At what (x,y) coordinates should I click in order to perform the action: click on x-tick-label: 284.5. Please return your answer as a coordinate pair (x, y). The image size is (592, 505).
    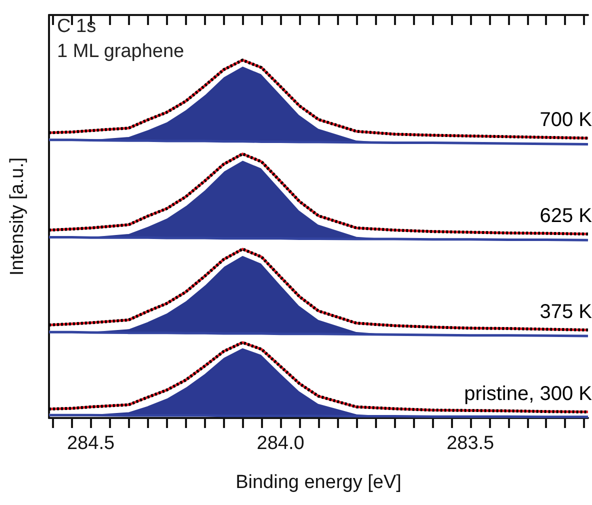
    Looking at the image, I should click on (90, 443).